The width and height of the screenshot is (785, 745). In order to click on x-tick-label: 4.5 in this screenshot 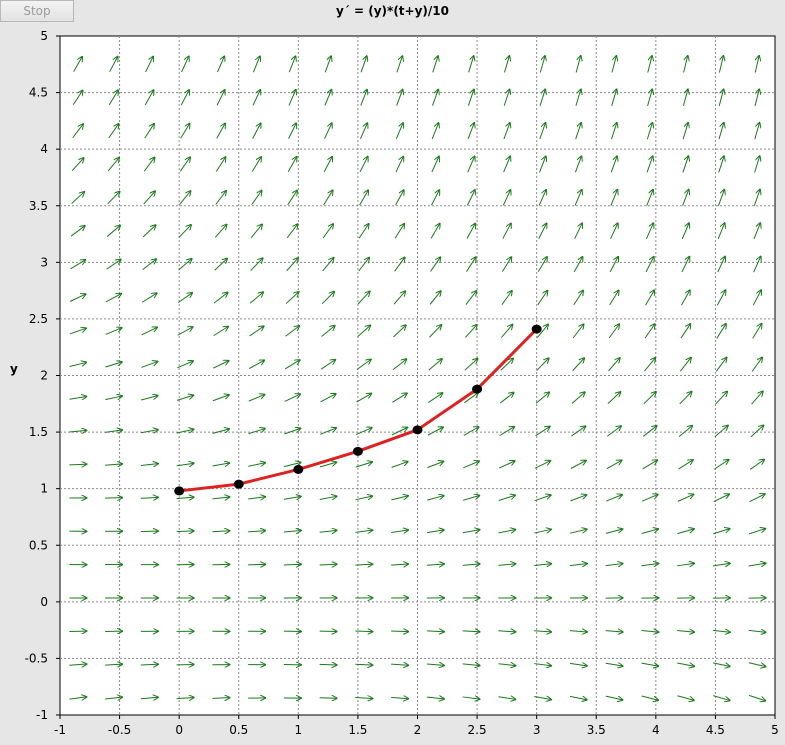, I will do `click(715, 730)`.